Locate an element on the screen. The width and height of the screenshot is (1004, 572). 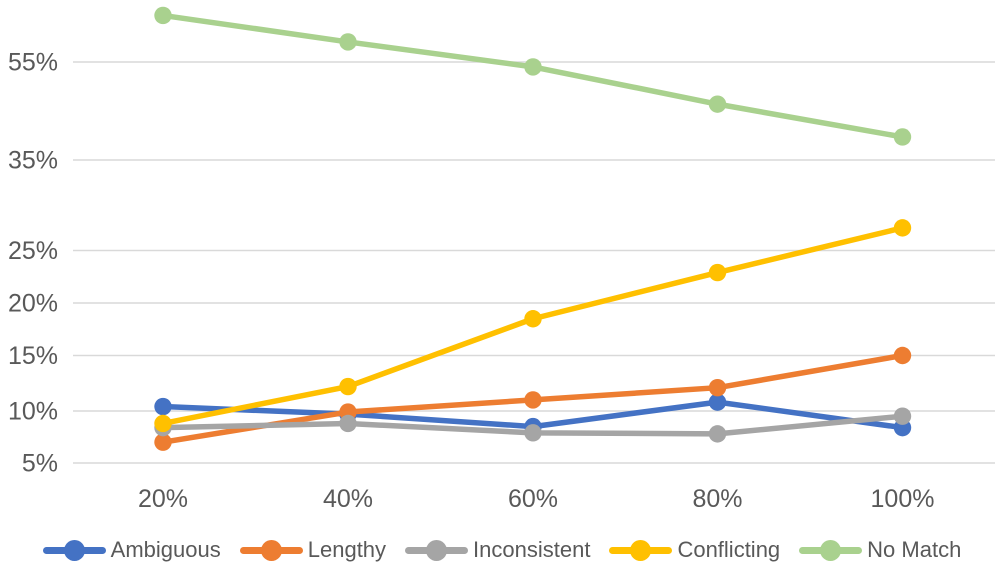
legend-marker-conflicting-icon is located at coordinates (641, 550).